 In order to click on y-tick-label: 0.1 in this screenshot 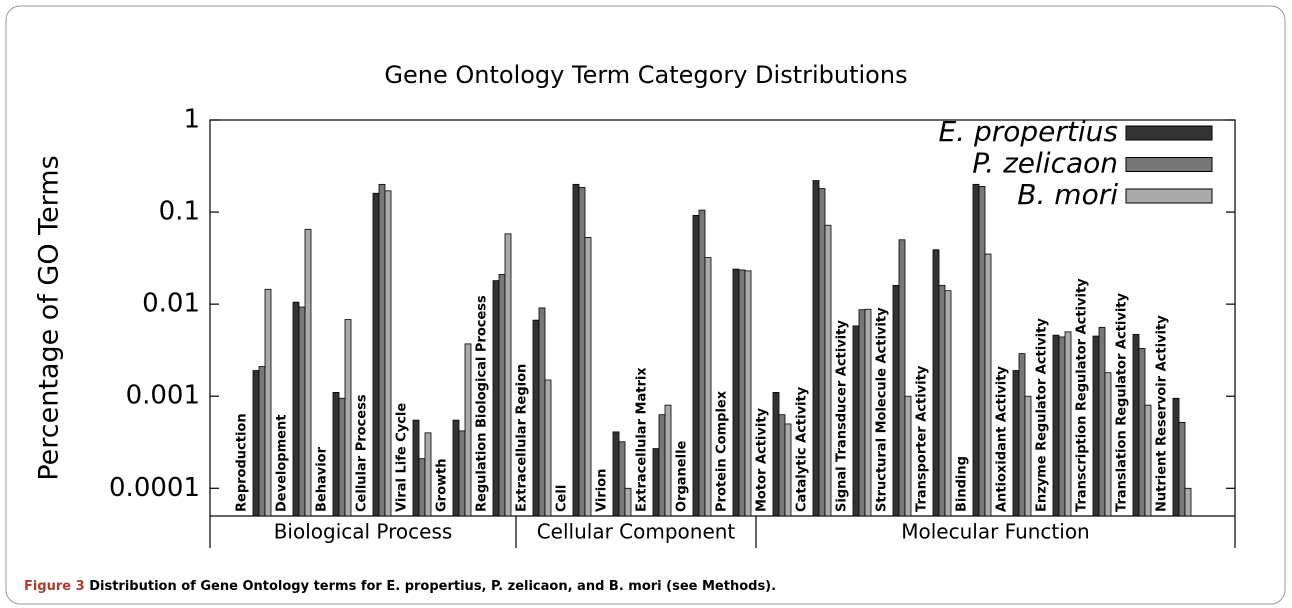, I will do `click(179, 212)`.